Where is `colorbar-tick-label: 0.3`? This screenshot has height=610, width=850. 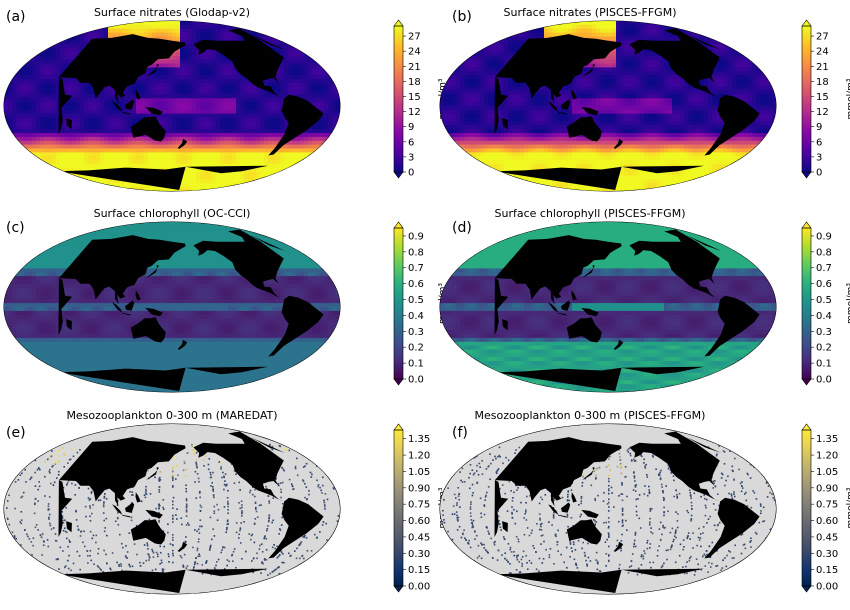 colorbar-tick-label: 0.3 is located at coordinates (824, 332).